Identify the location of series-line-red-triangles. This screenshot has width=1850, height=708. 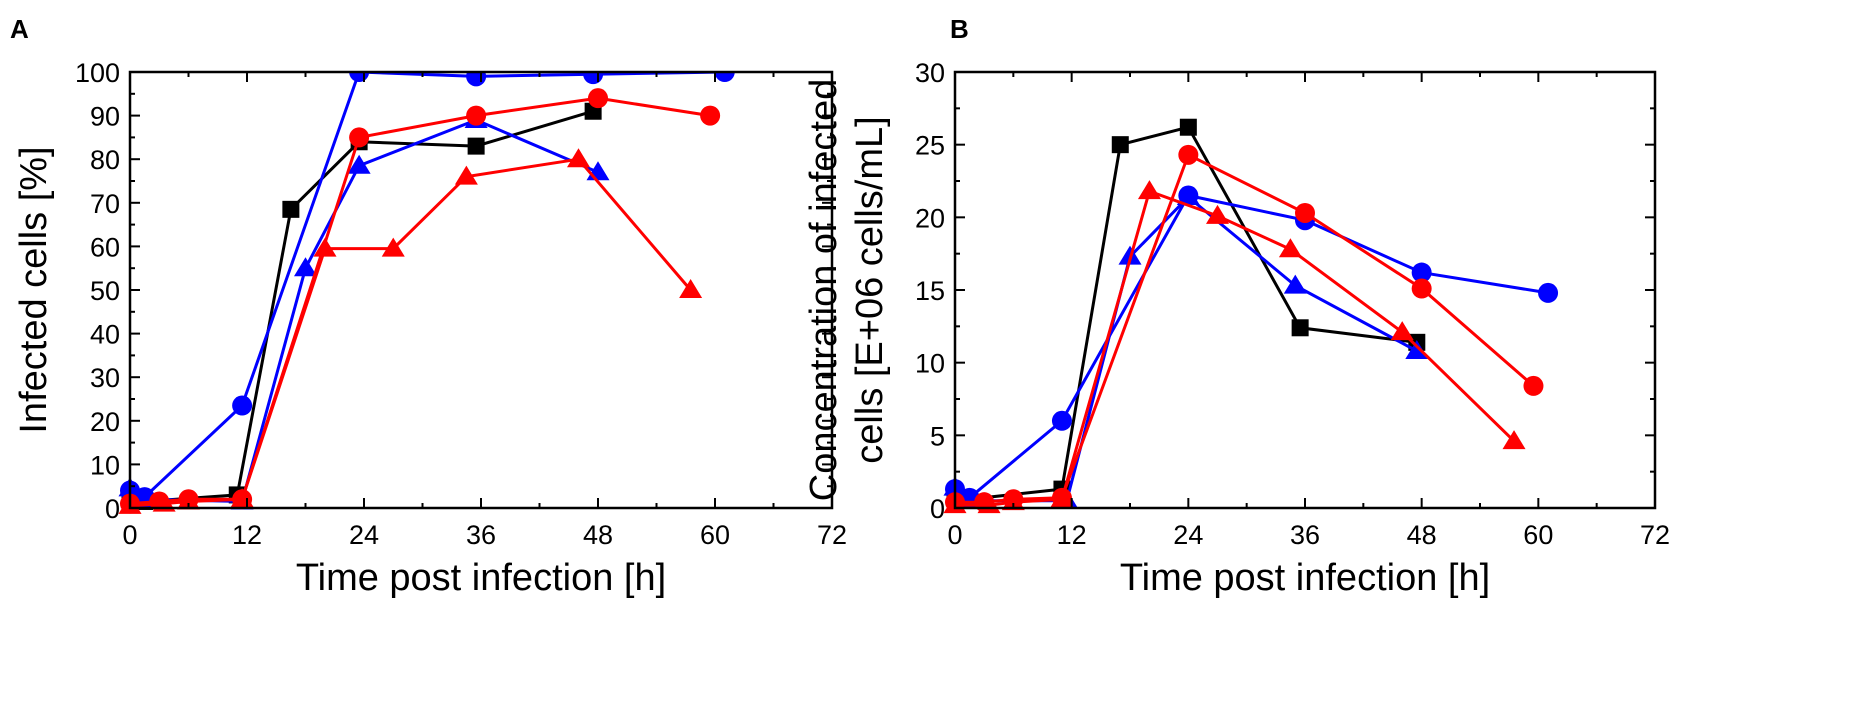
(1235, 348).